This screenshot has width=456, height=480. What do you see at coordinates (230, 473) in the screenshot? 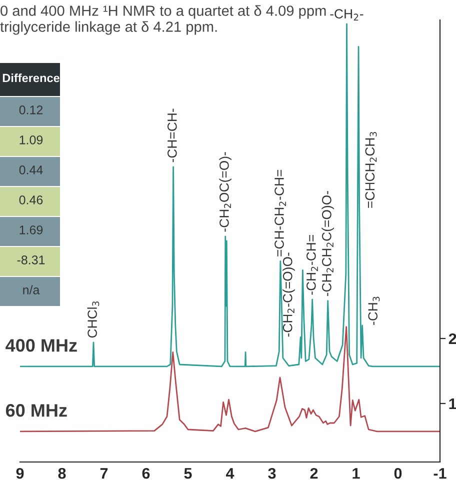
I see `x-tick-label: 4` at bounding box center [230, 473].